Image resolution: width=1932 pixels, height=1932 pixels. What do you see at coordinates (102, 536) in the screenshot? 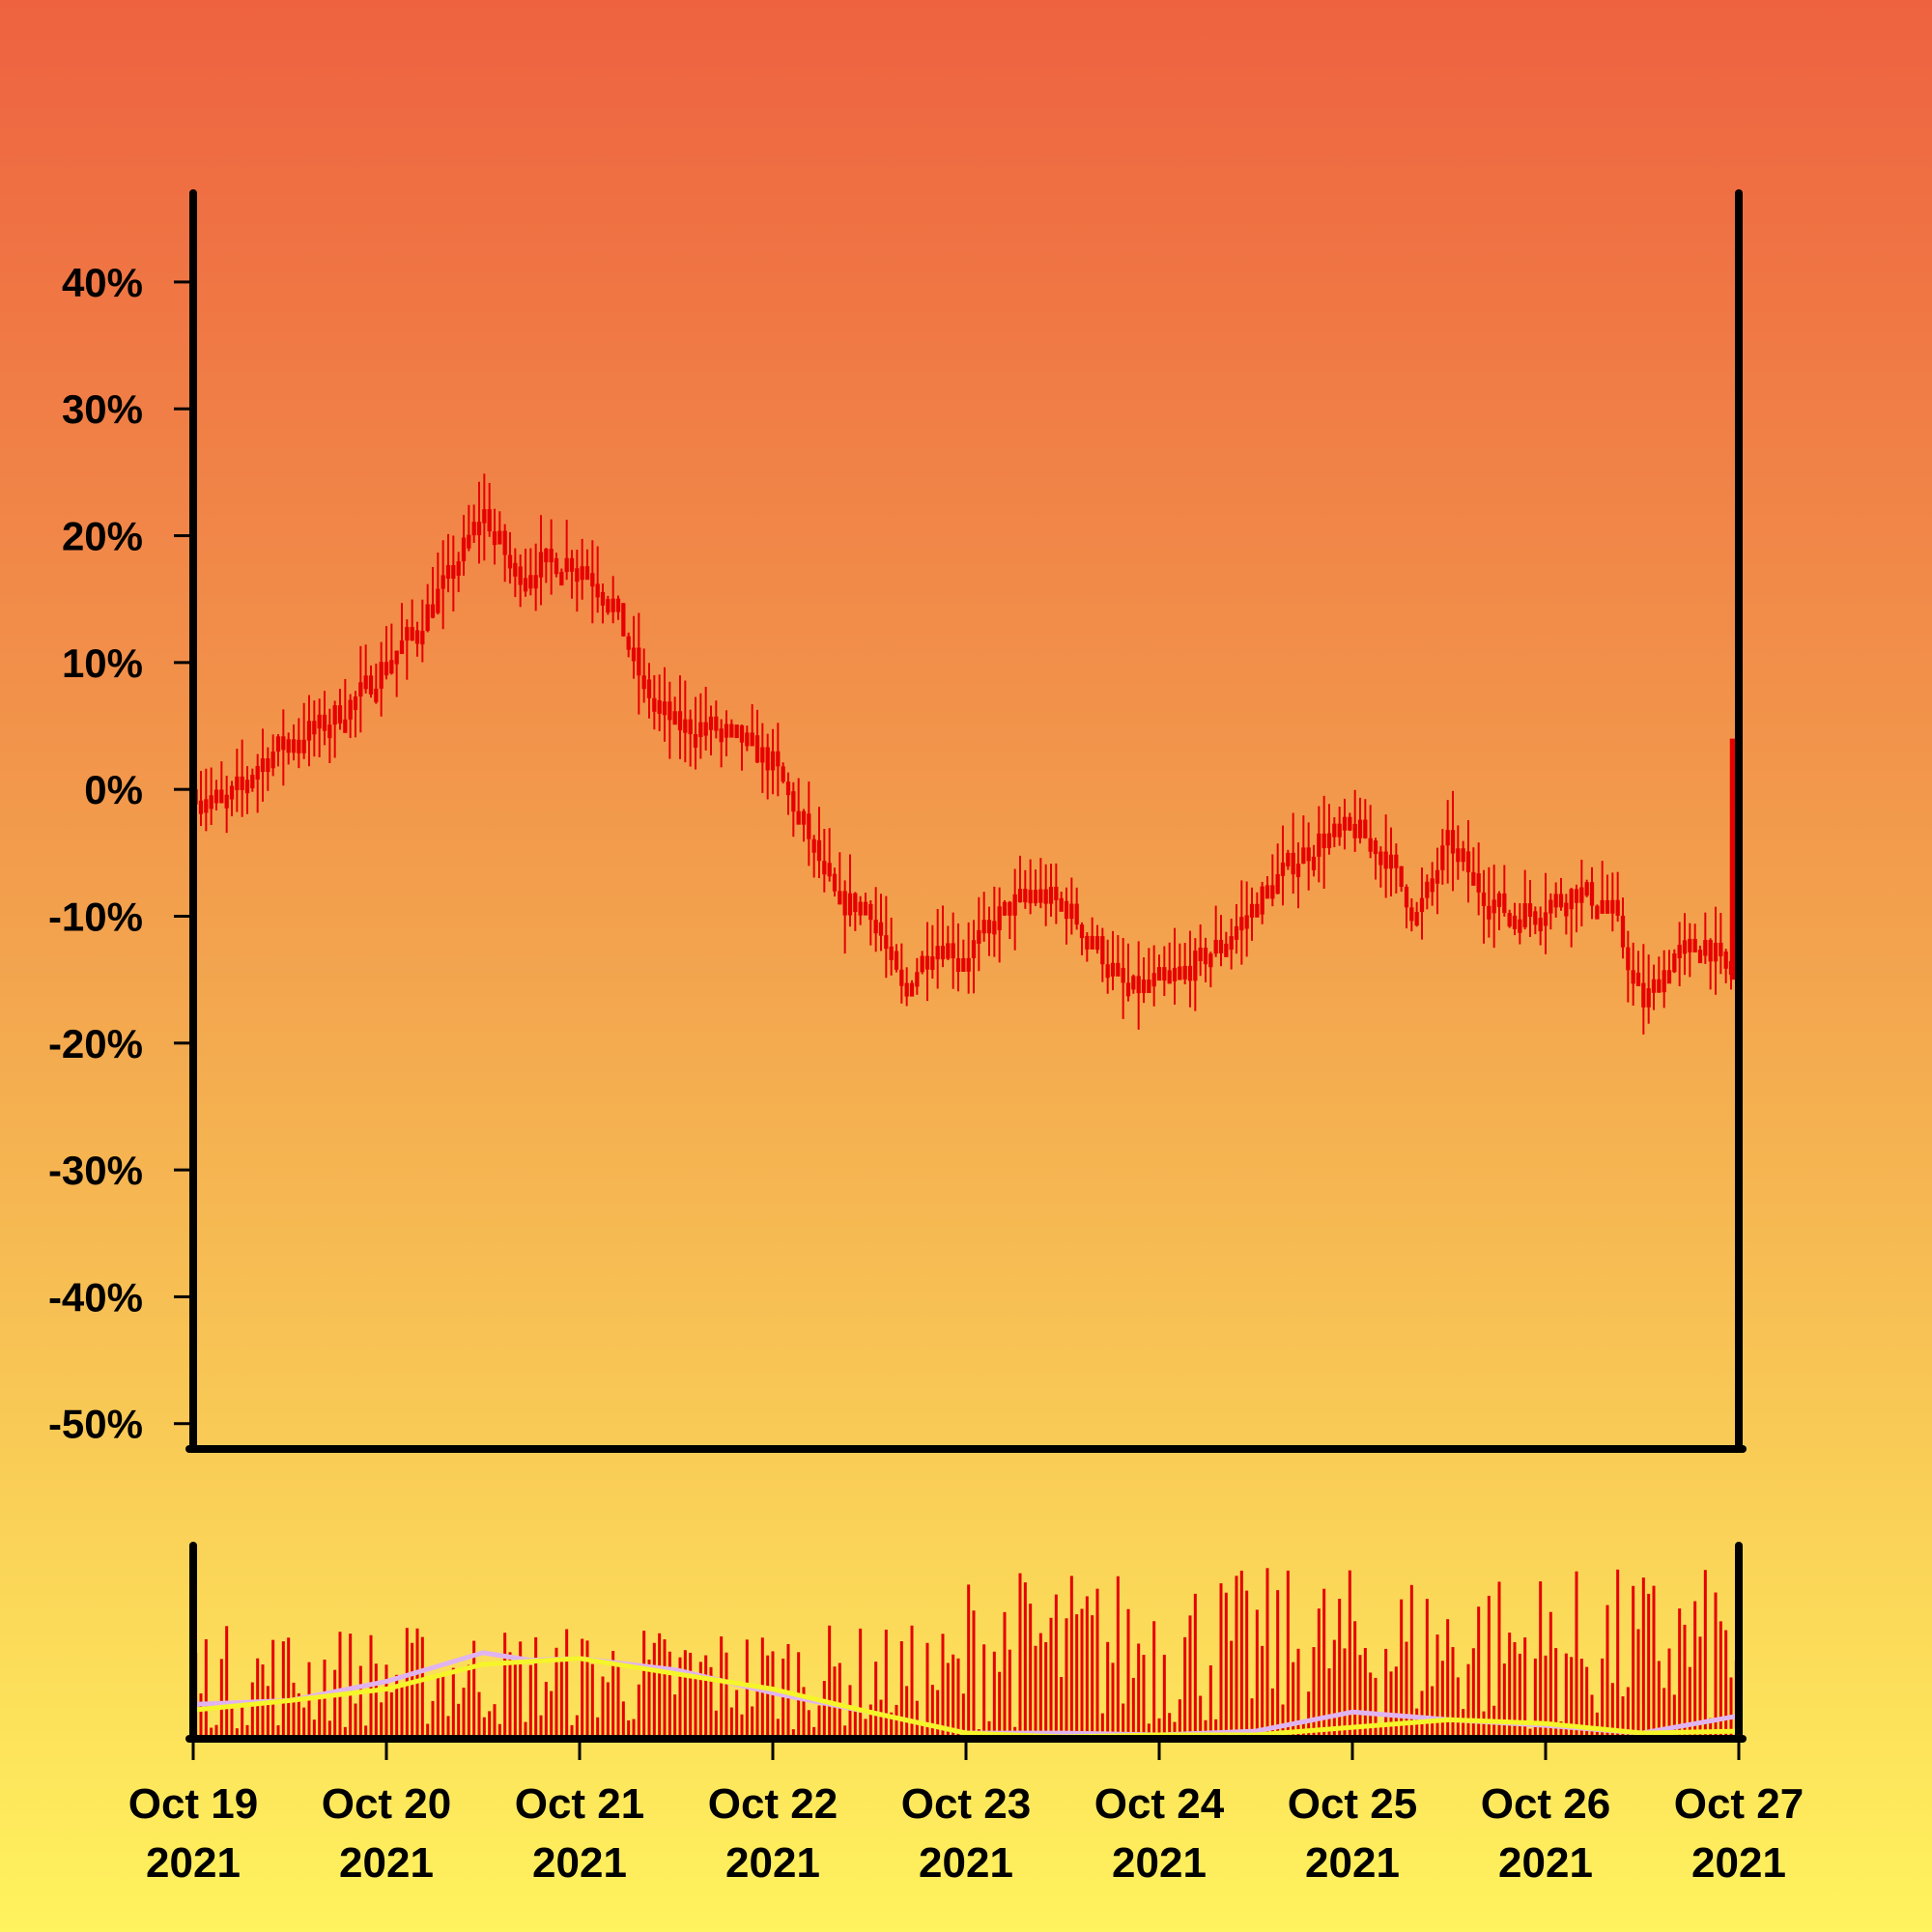
I see `y-tick-label: 20%` at bounding box center [102, 536].